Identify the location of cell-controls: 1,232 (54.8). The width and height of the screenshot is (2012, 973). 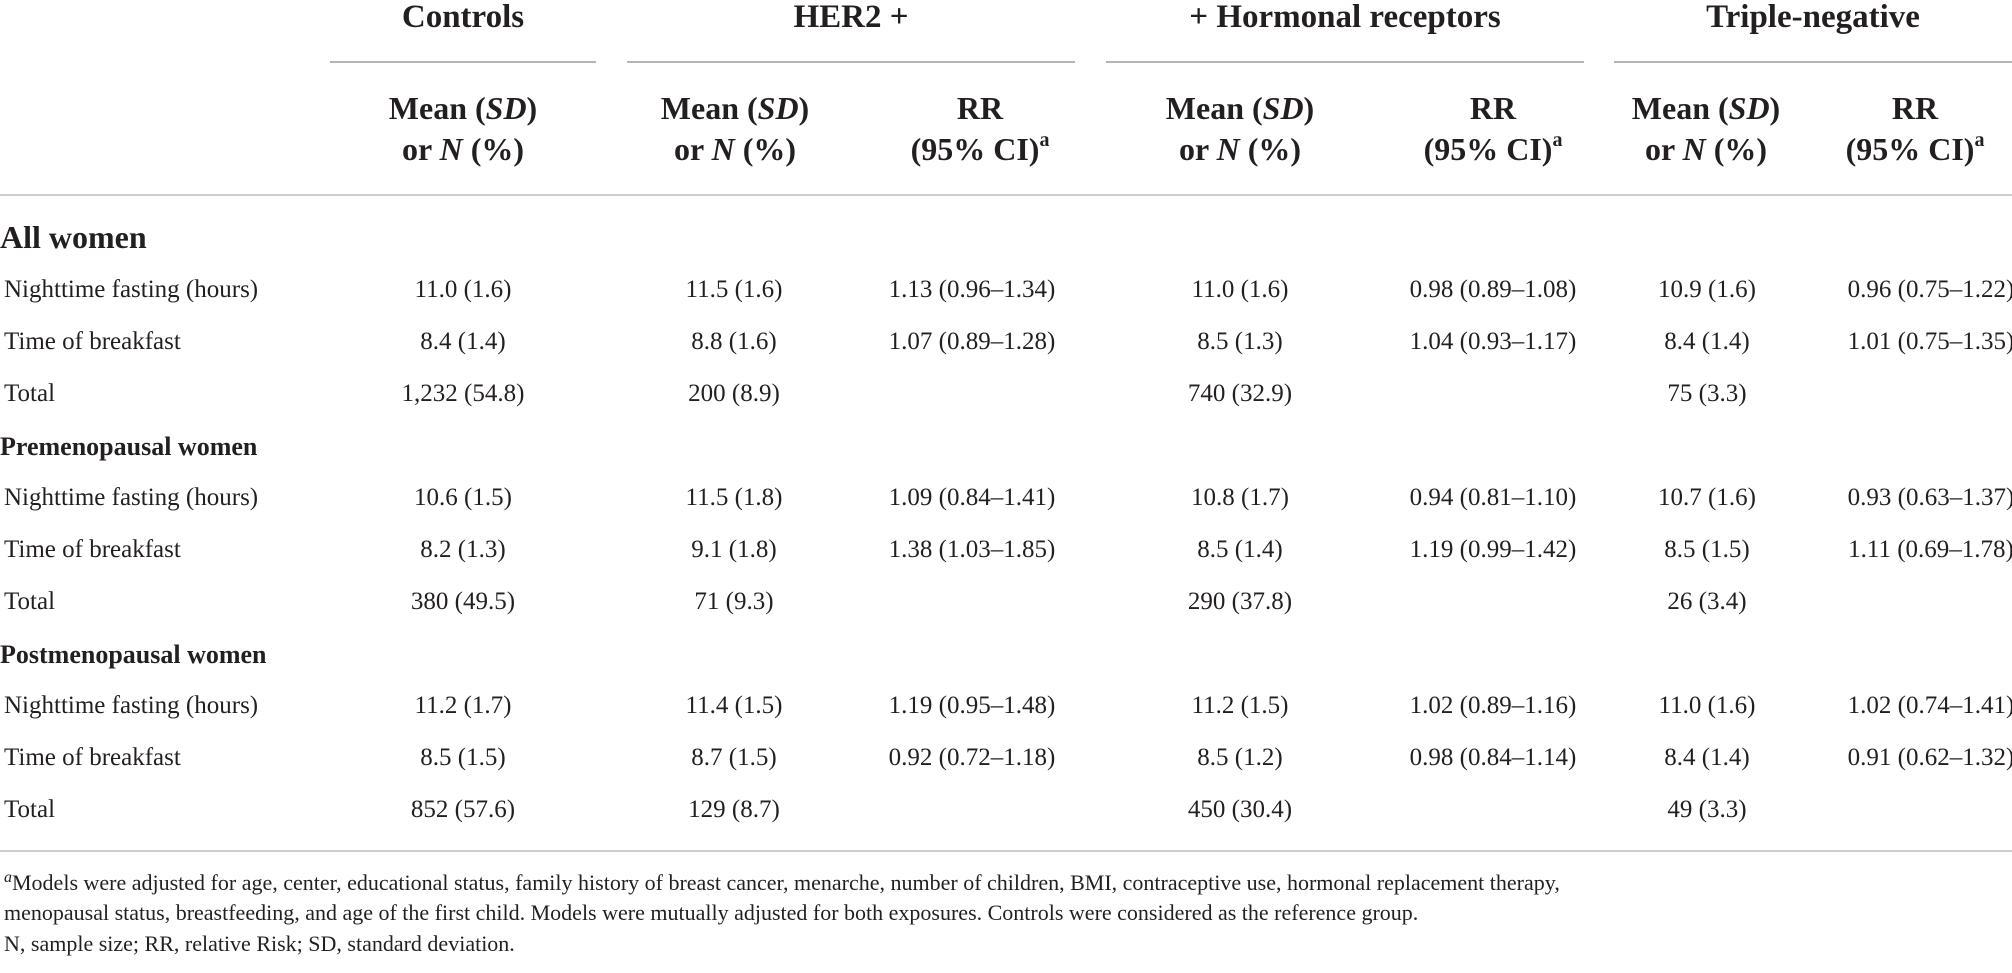
(463, 393).